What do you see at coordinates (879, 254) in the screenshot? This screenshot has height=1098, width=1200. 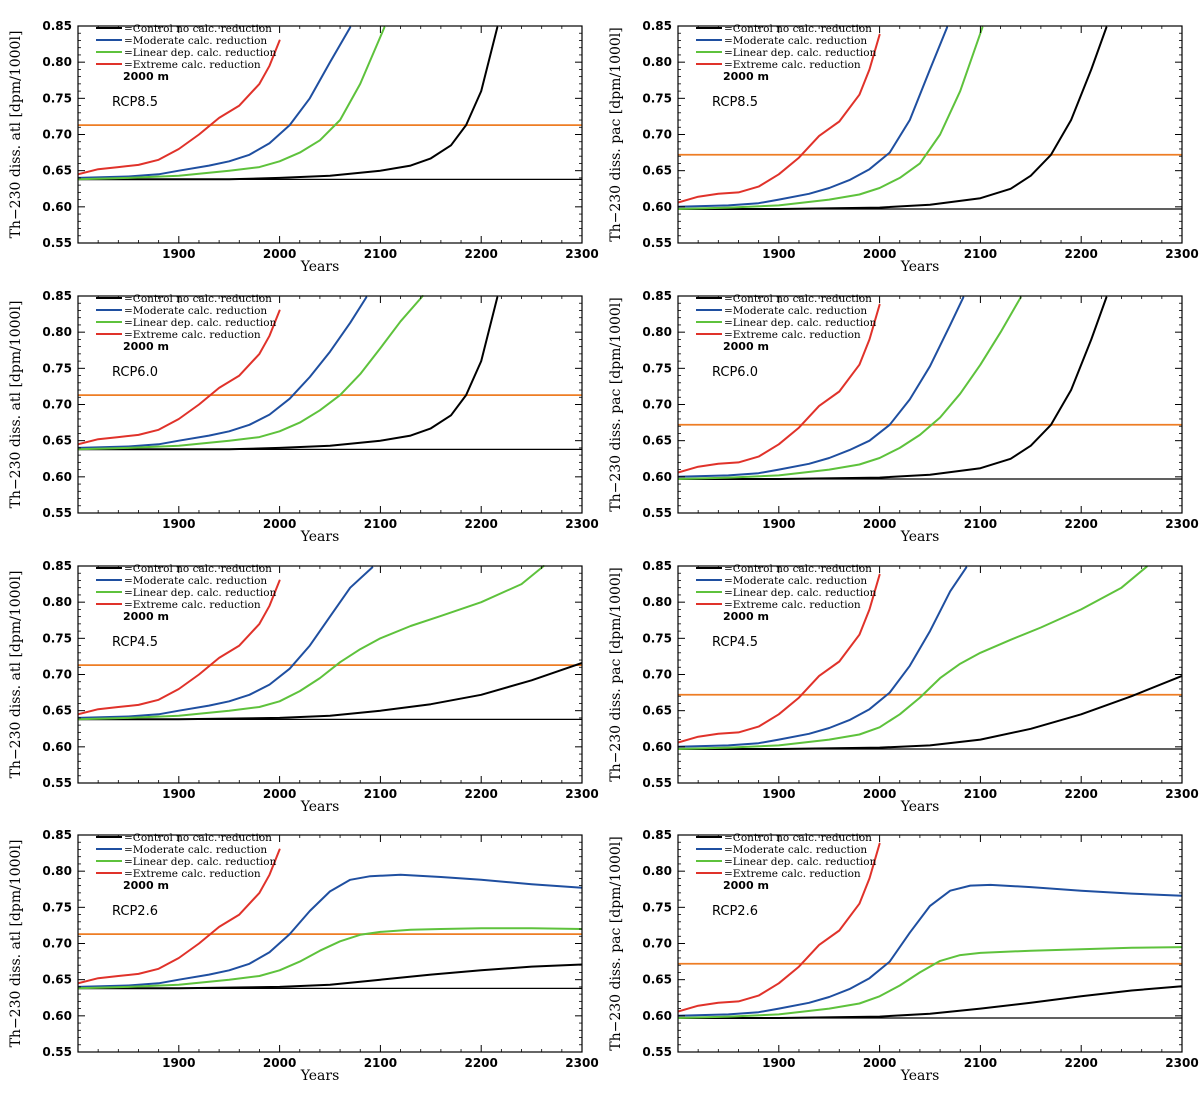 I see `x-tick-label: 2000` at bounding box center [879, 254].